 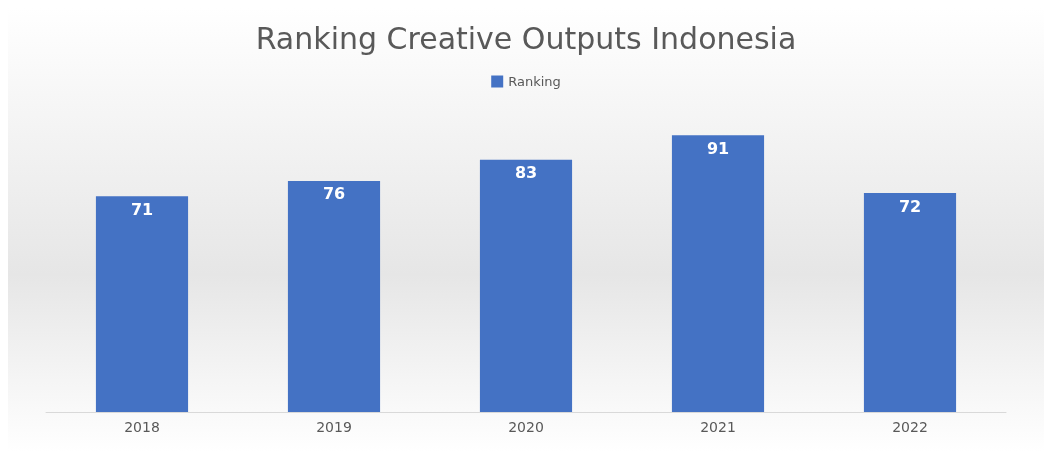 I want to click on data-label: 91, so click(x=718, y=148).